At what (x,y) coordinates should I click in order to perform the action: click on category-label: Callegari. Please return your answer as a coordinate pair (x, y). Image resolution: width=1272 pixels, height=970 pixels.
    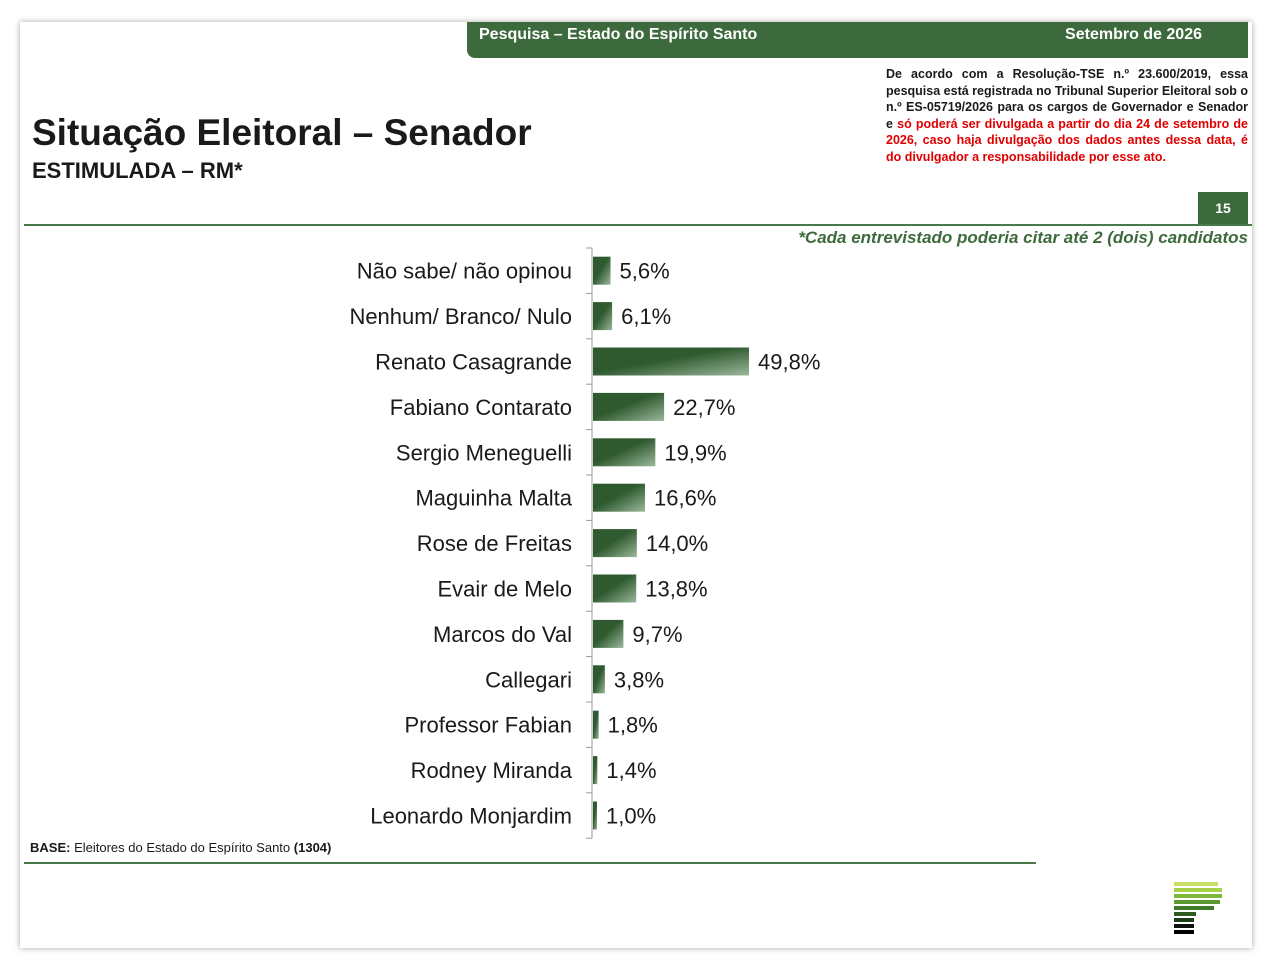
    Looking at the image, I should click on (528, 679).